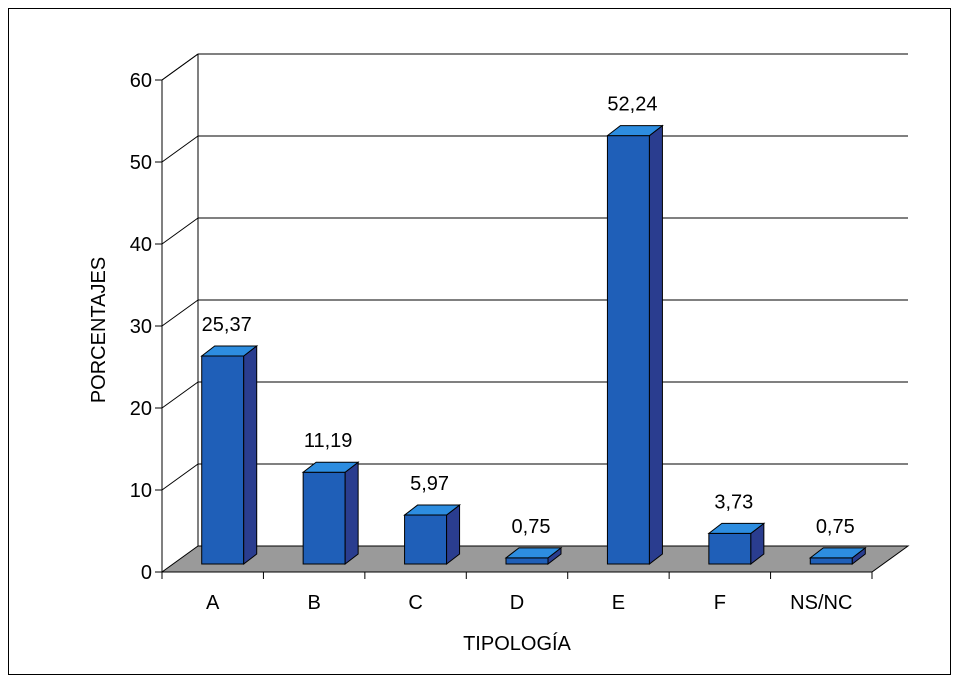 Image resolution: width=961 pixels, height=683 pixels. What do you see at coordinates (141, 81) in the screenshot?
I see `y-tick-label: 60` at bounding box center [141, 81].